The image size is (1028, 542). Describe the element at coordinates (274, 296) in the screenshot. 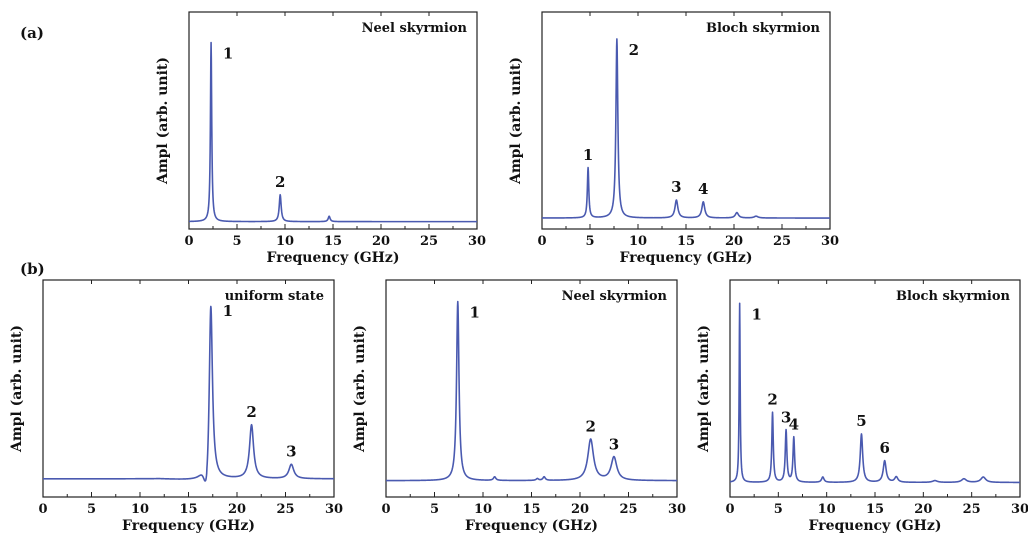

I see `panel-title: uniform state` at that location.